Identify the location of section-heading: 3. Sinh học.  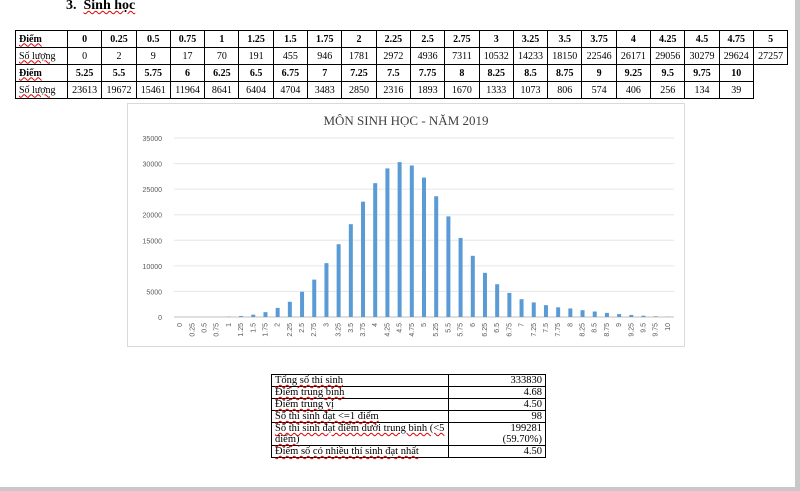
(100, 7).